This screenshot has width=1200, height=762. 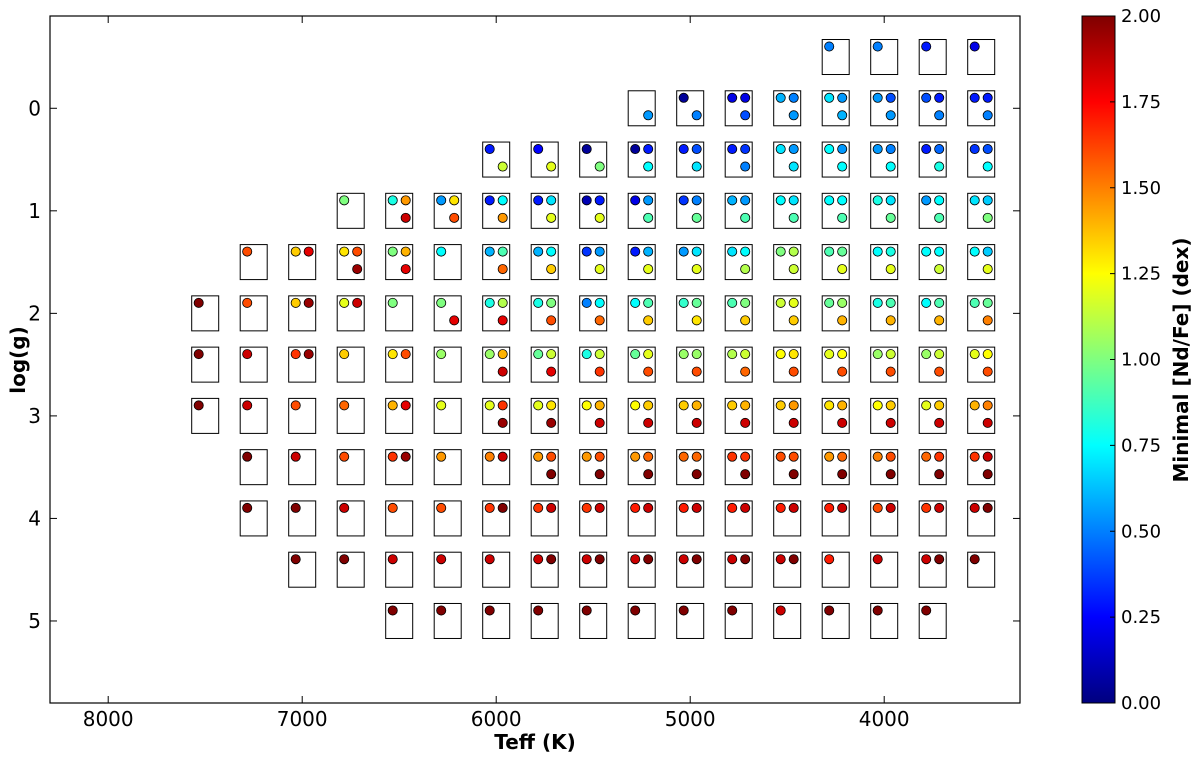 What do you see at coordinates (18, 360) in the screenshot?
I see `y-axis-label: log(g)` at bounding box center [18, 360].